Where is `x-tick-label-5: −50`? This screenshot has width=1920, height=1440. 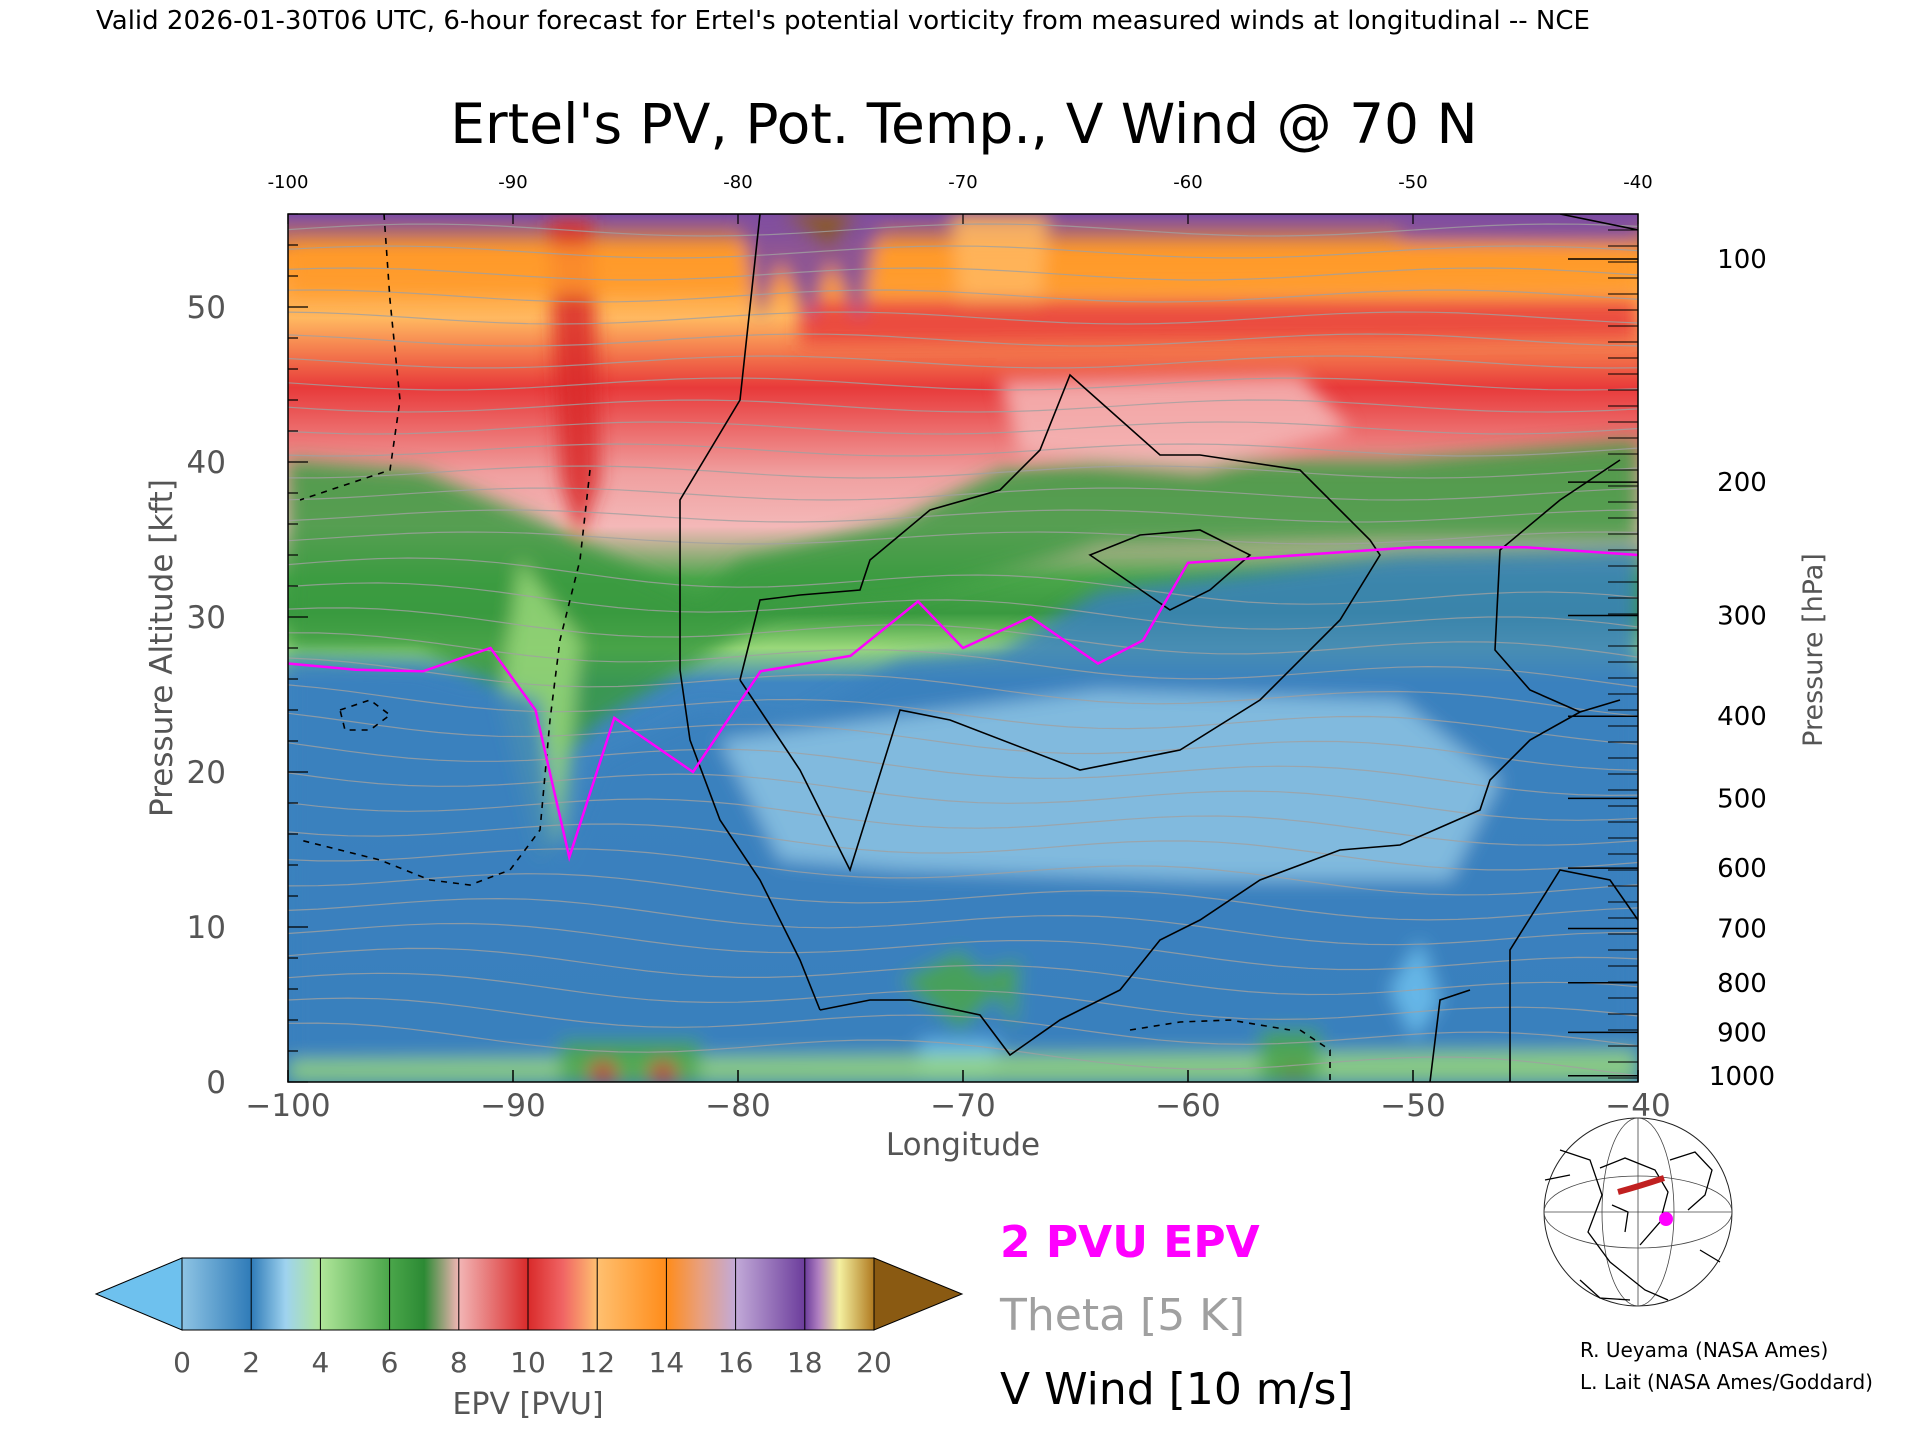
x-tick-label-5: −50 is located at coordinates (1412, 1106).